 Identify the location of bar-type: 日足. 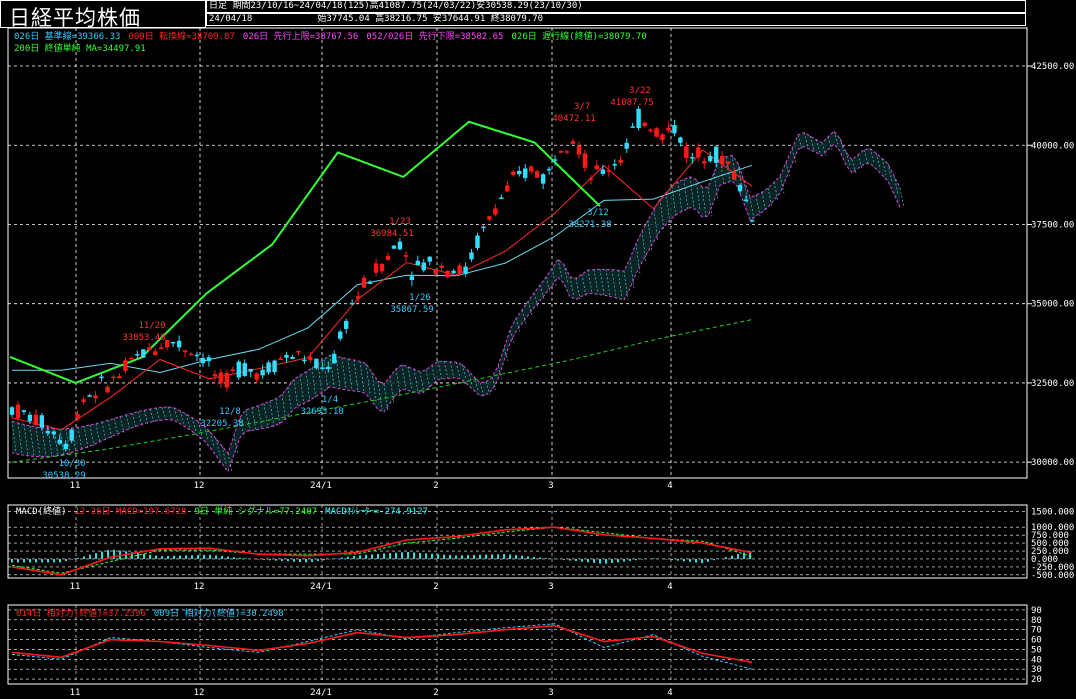
(218, 6).